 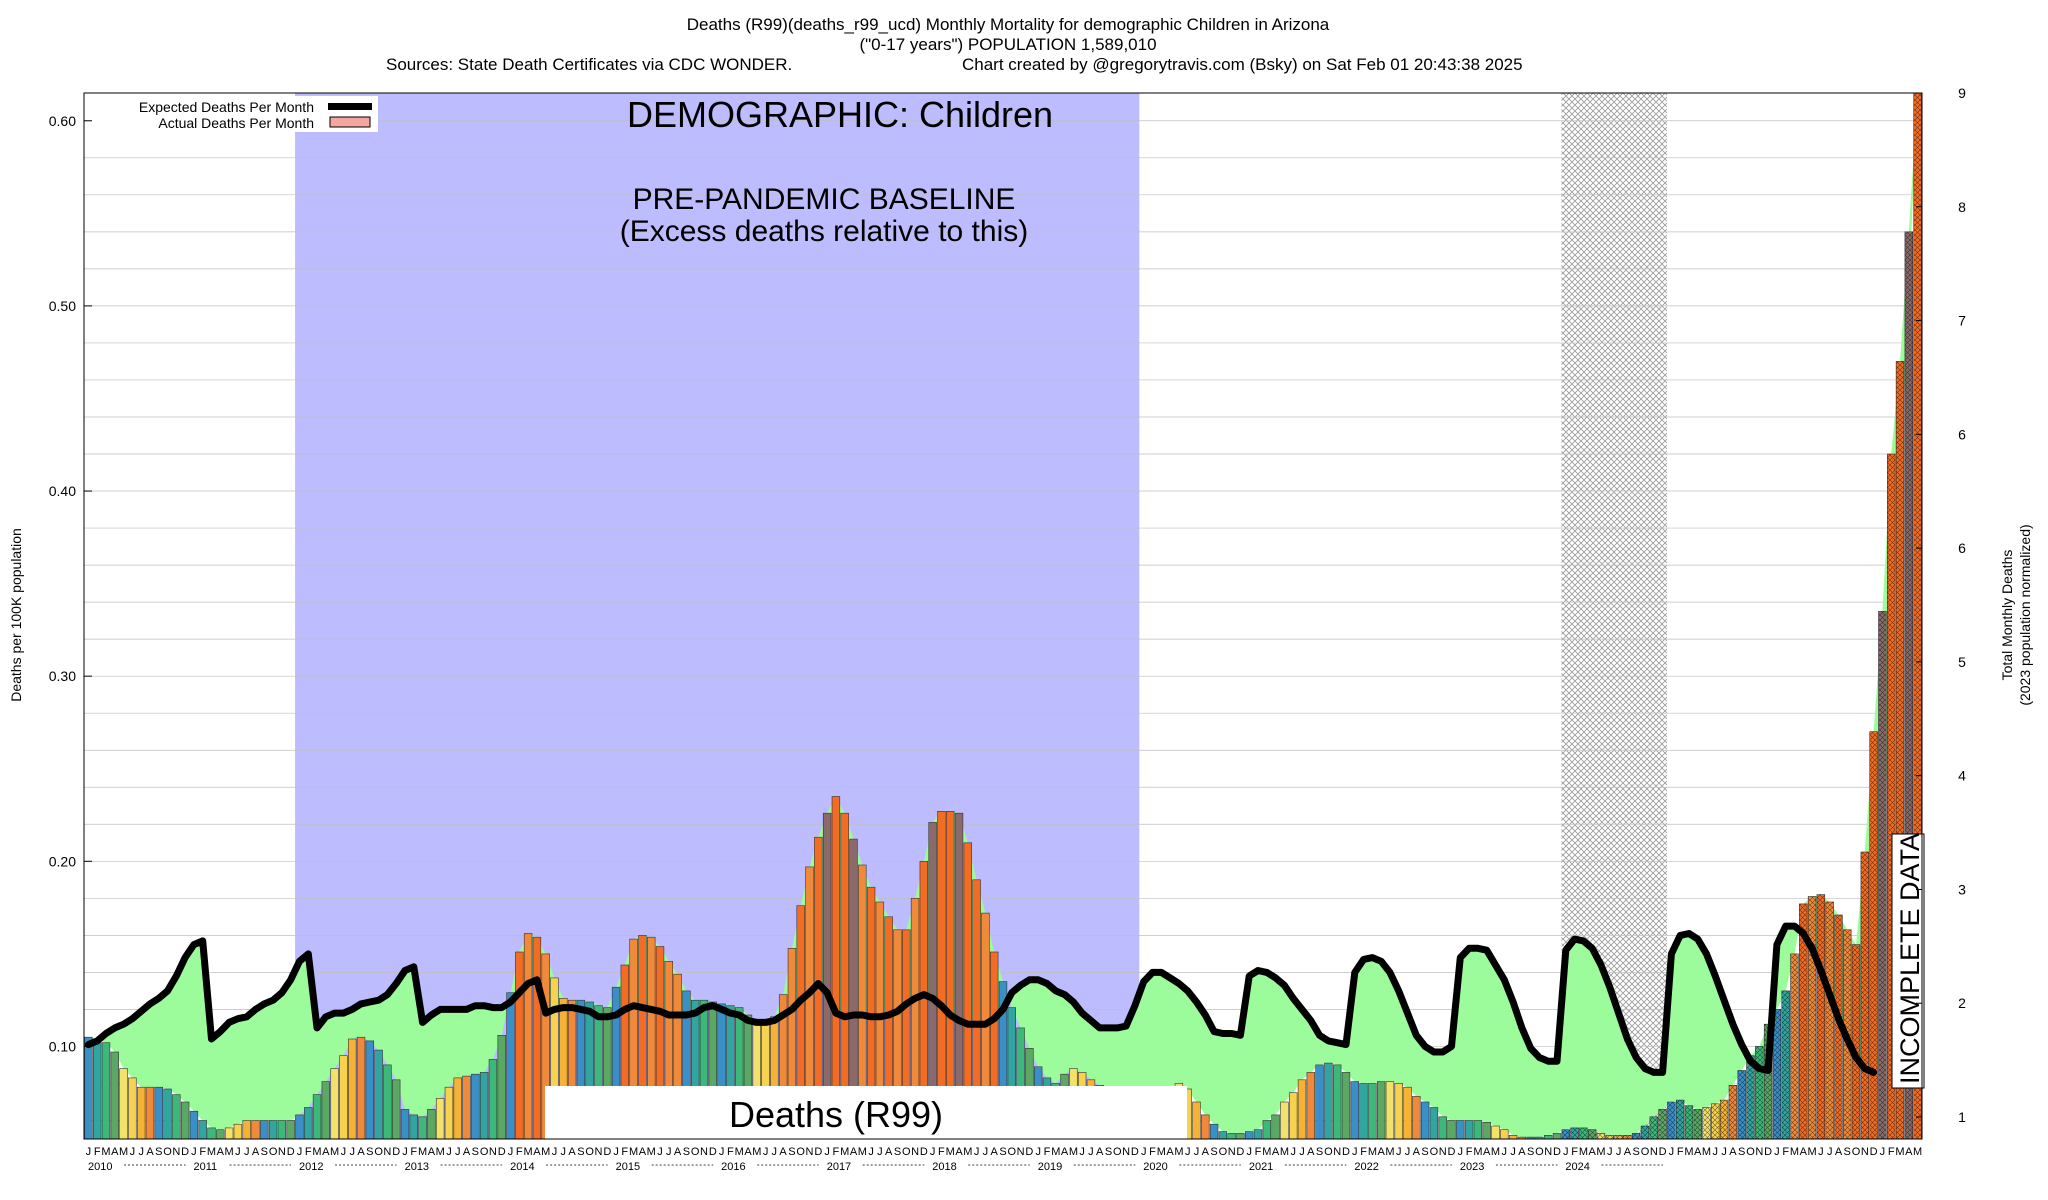 What do you see at coordinates (100, 1167) in the screenshot?
I see `x-year-label: 2010` at bounding box center [100, 1167].